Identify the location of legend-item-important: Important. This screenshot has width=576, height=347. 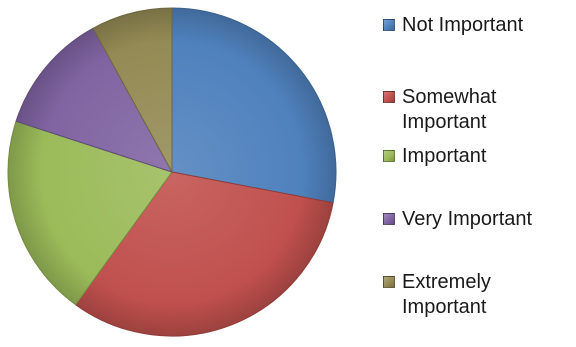
(478, 156).